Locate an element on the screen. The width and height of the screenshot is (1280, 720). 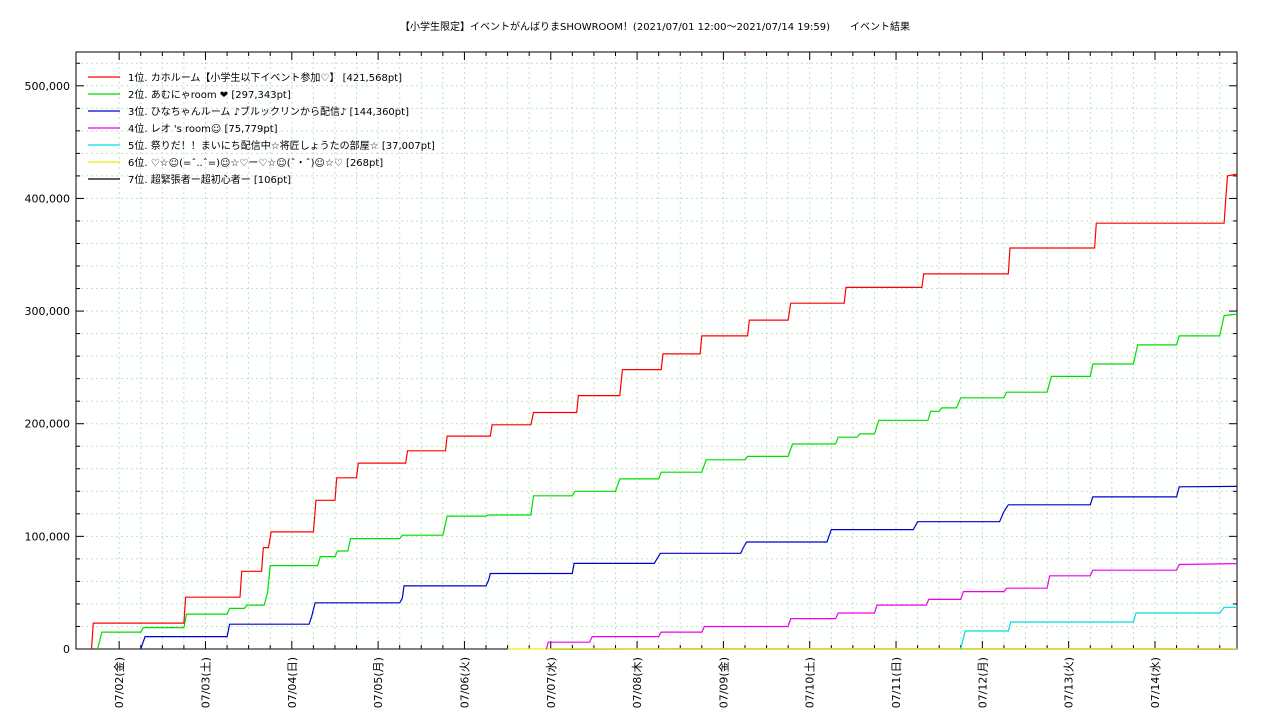
x-tick-label: 07/05(月) is located at coordinates (378, 682).